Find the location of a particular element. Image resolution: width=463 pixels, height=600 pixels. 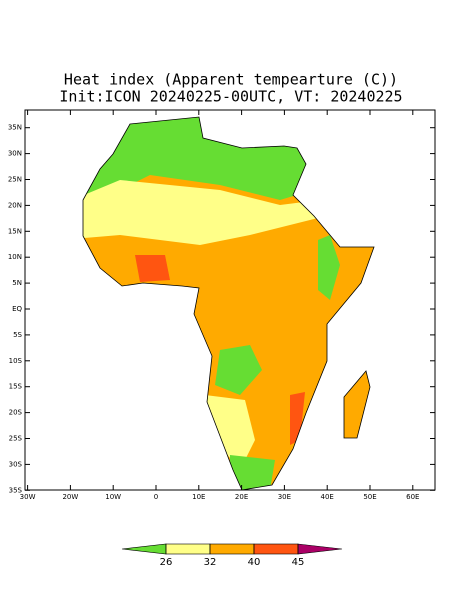

colorbar-label: 45 is located at coordinates (298, 562).